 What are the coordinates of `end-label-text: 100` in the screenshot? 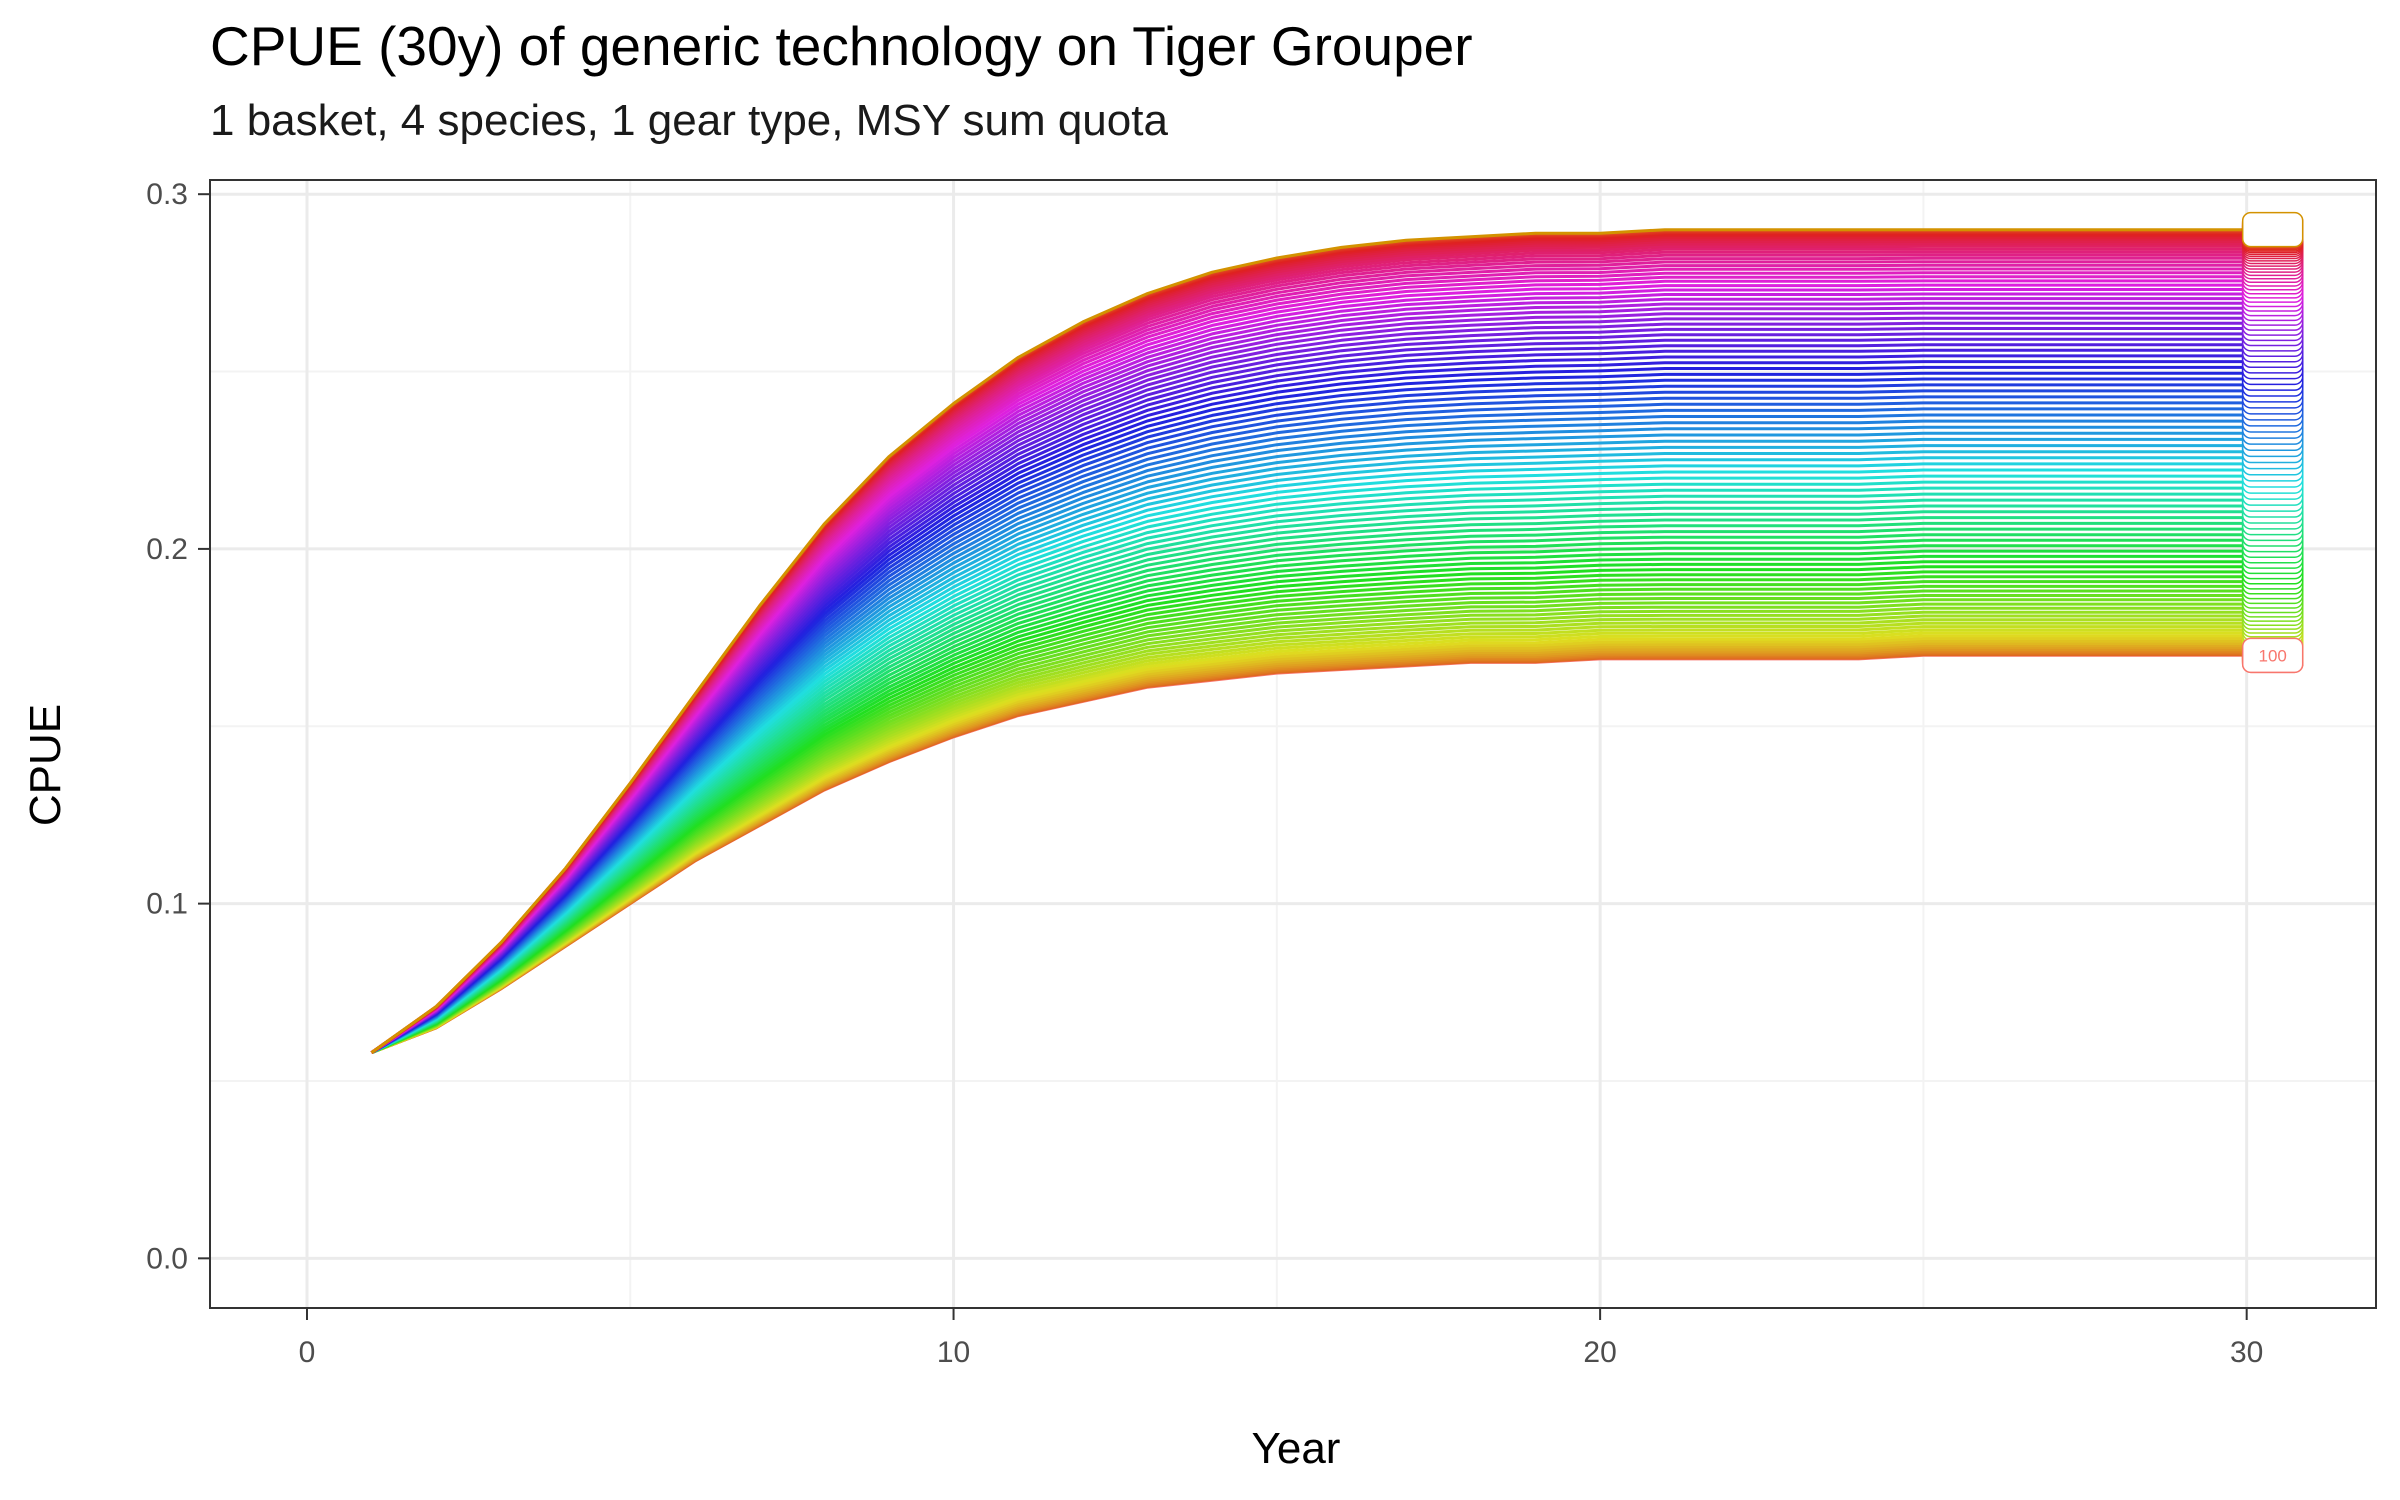 It's located at (2272, 655).